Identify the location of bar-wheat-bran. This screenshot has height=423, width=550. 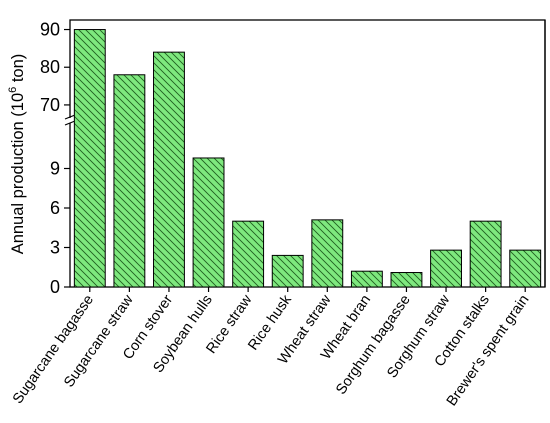
(366, 279).